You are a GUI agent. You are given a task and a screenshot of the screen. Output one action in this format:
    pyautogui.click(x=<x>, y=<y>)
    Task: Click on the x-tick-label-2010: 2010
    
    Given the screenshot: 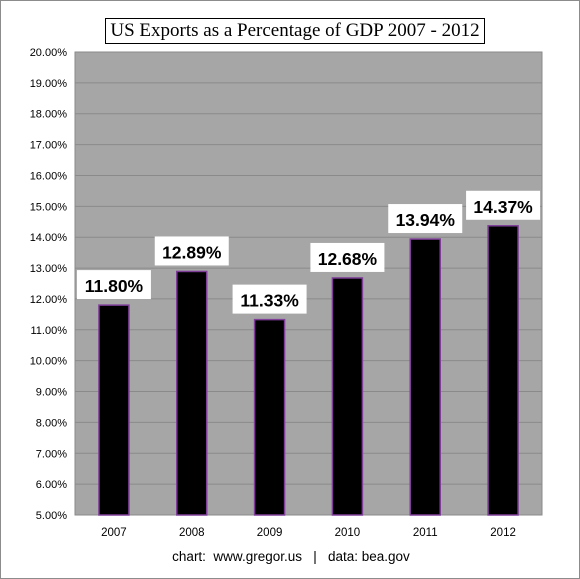 What is the action you would take?
    pyautogui.click(x=348, y=533)
    